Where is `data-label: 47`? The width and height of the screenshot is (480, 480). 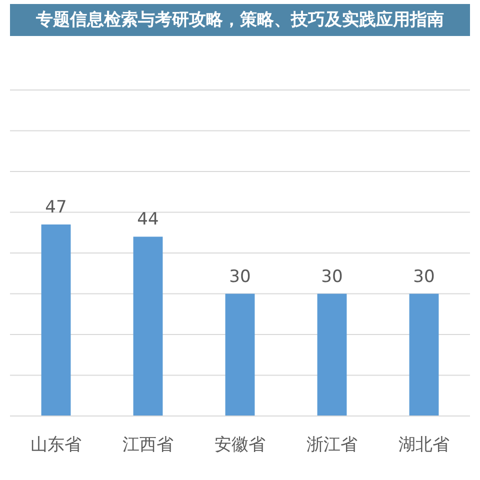
data-label: 47 is located at coordinates (56, 207).